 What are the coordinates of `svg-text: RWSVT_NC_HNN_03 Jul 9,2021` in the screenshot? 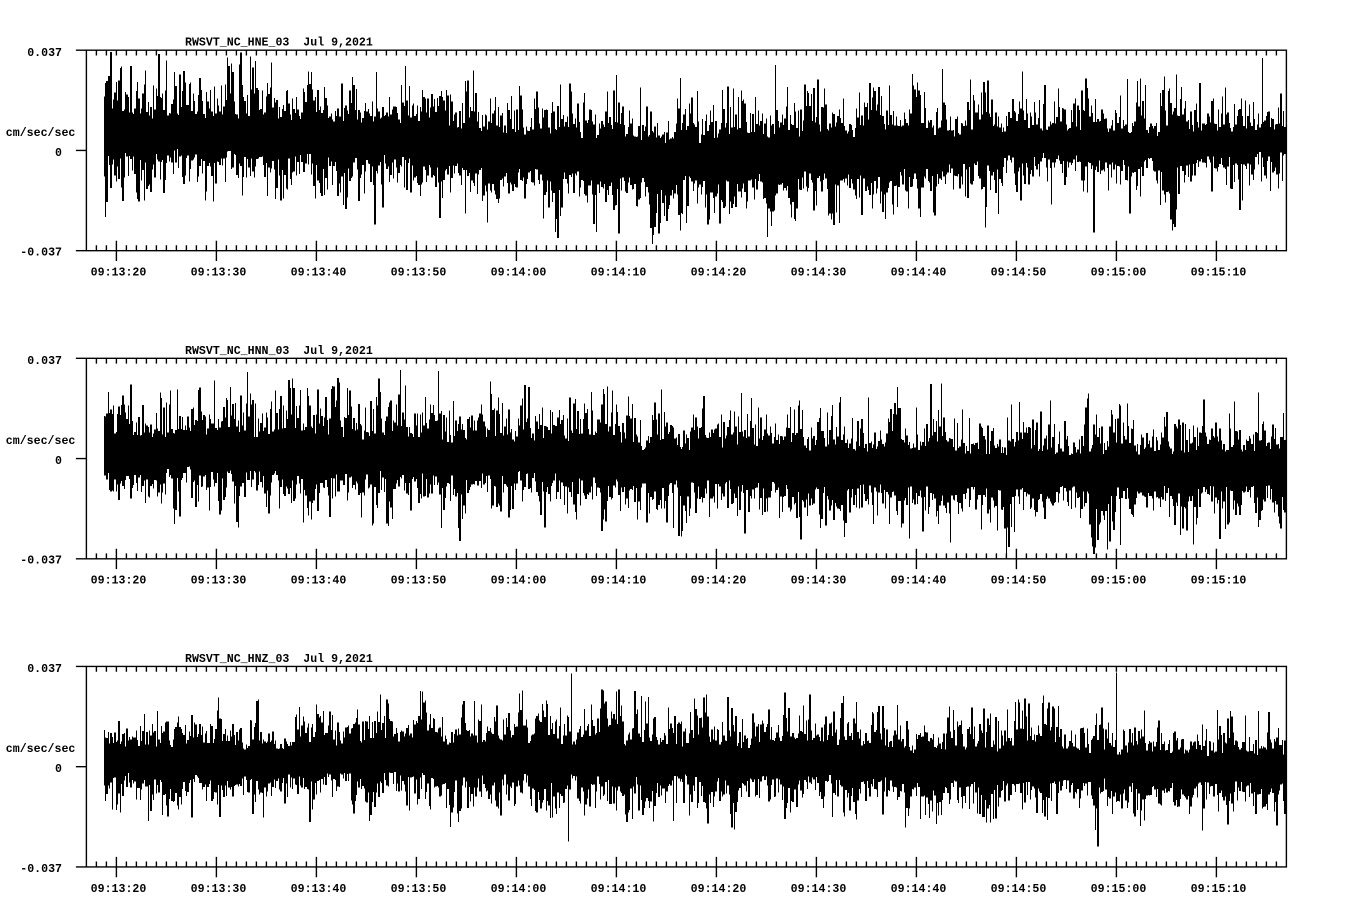 It's located at (279, 351).